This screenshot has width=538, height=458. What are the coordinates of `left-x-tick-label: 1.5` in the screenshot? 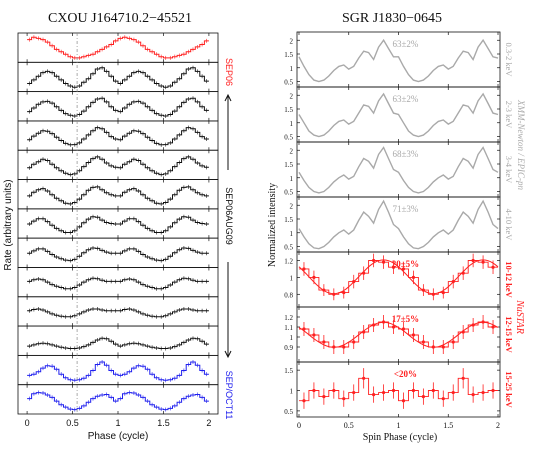 It's located at (163, 423).